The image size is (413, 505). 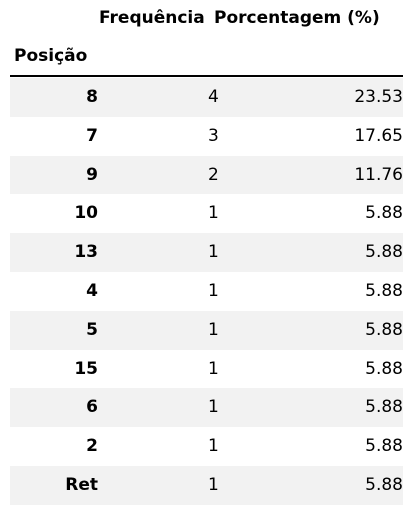 I want to click on table-row: 5 1 5.88, so click(x=206, y=330).